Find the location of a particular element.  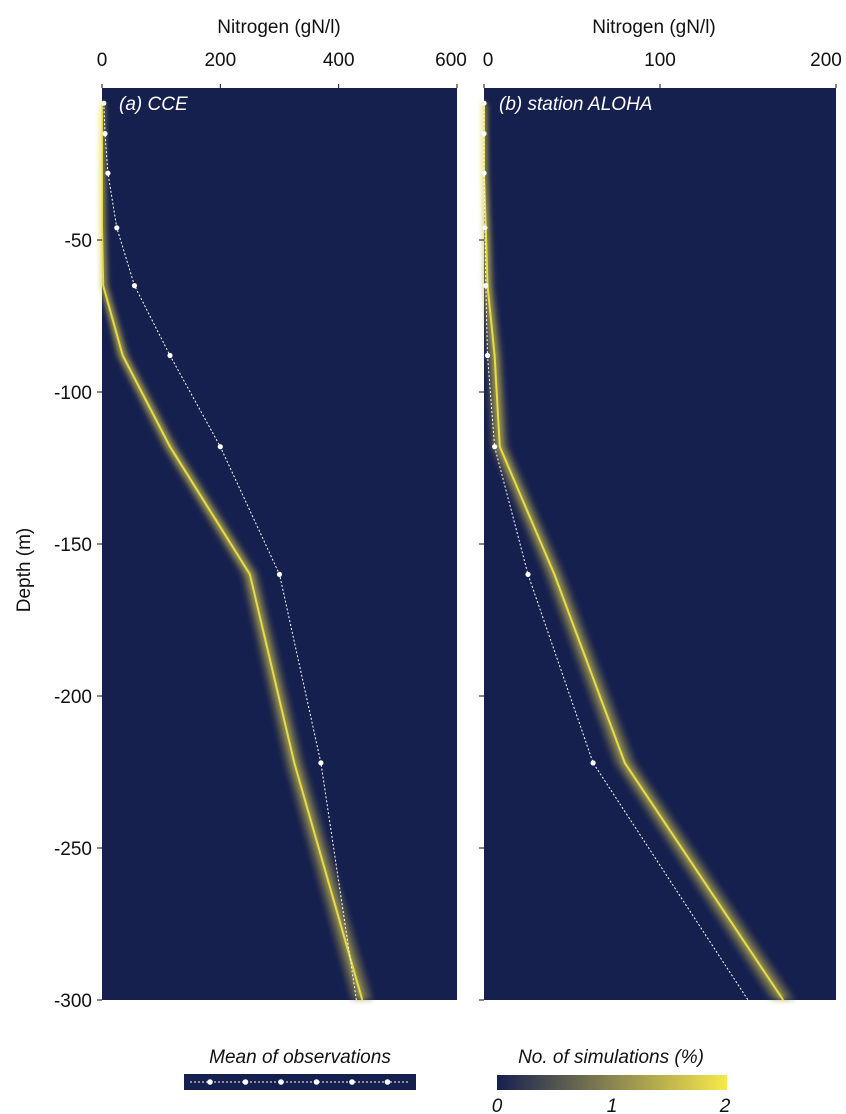

colorbar-tick: 2 is located at coordinates (725, 1105).